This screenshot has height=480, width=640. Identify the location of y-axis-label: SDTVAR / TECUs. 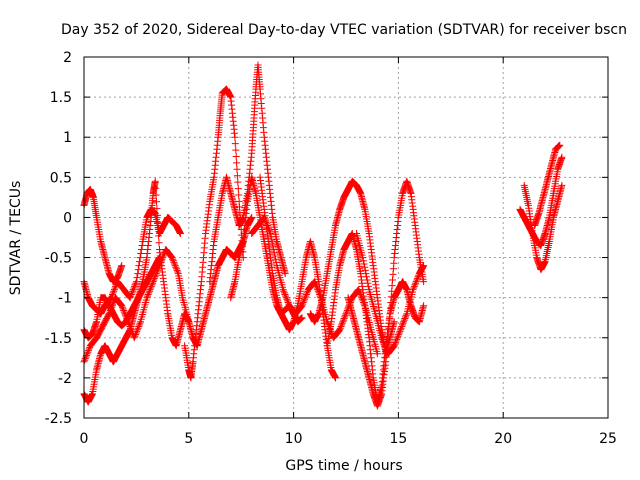
(16, 238).